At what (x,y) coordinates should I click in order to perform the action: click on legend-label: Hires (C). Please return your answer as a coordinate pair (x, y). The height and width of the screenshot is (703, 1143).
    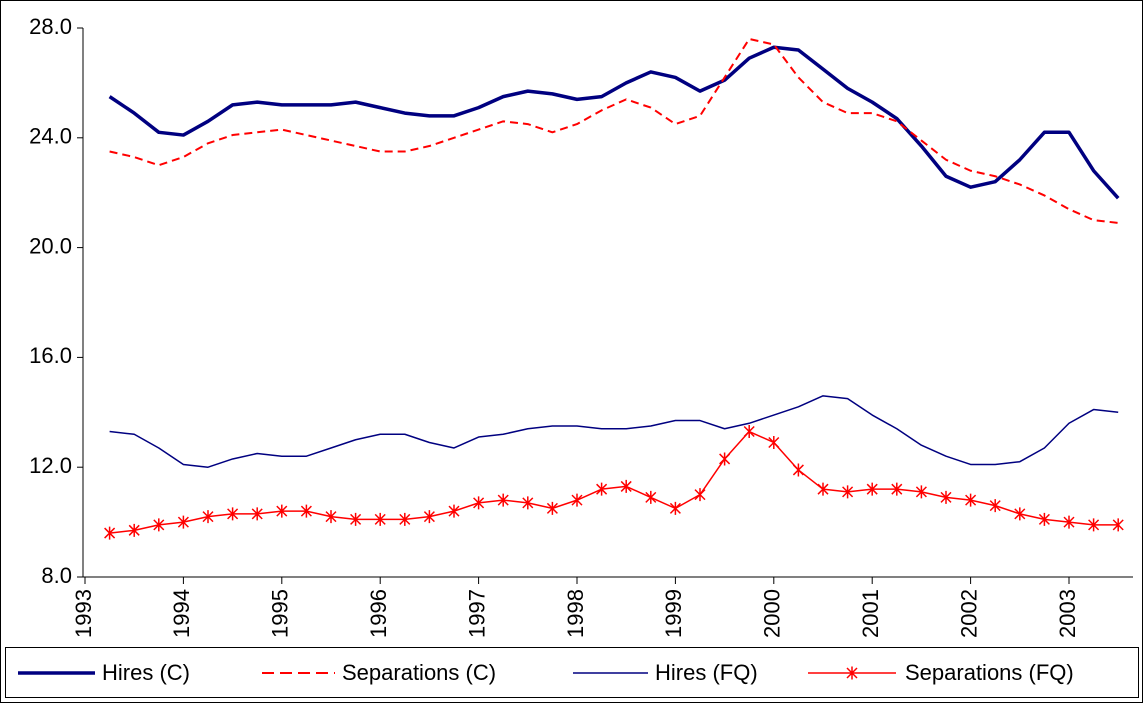
    Looking at the image, I should click on (146, 672).